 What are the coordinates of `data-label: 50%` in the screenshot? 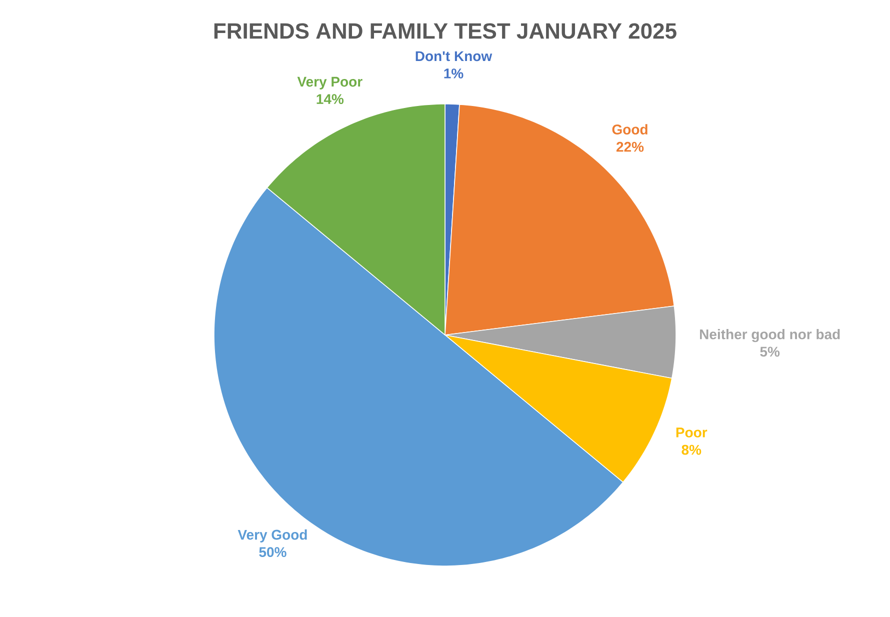 It's located at (272, 552).